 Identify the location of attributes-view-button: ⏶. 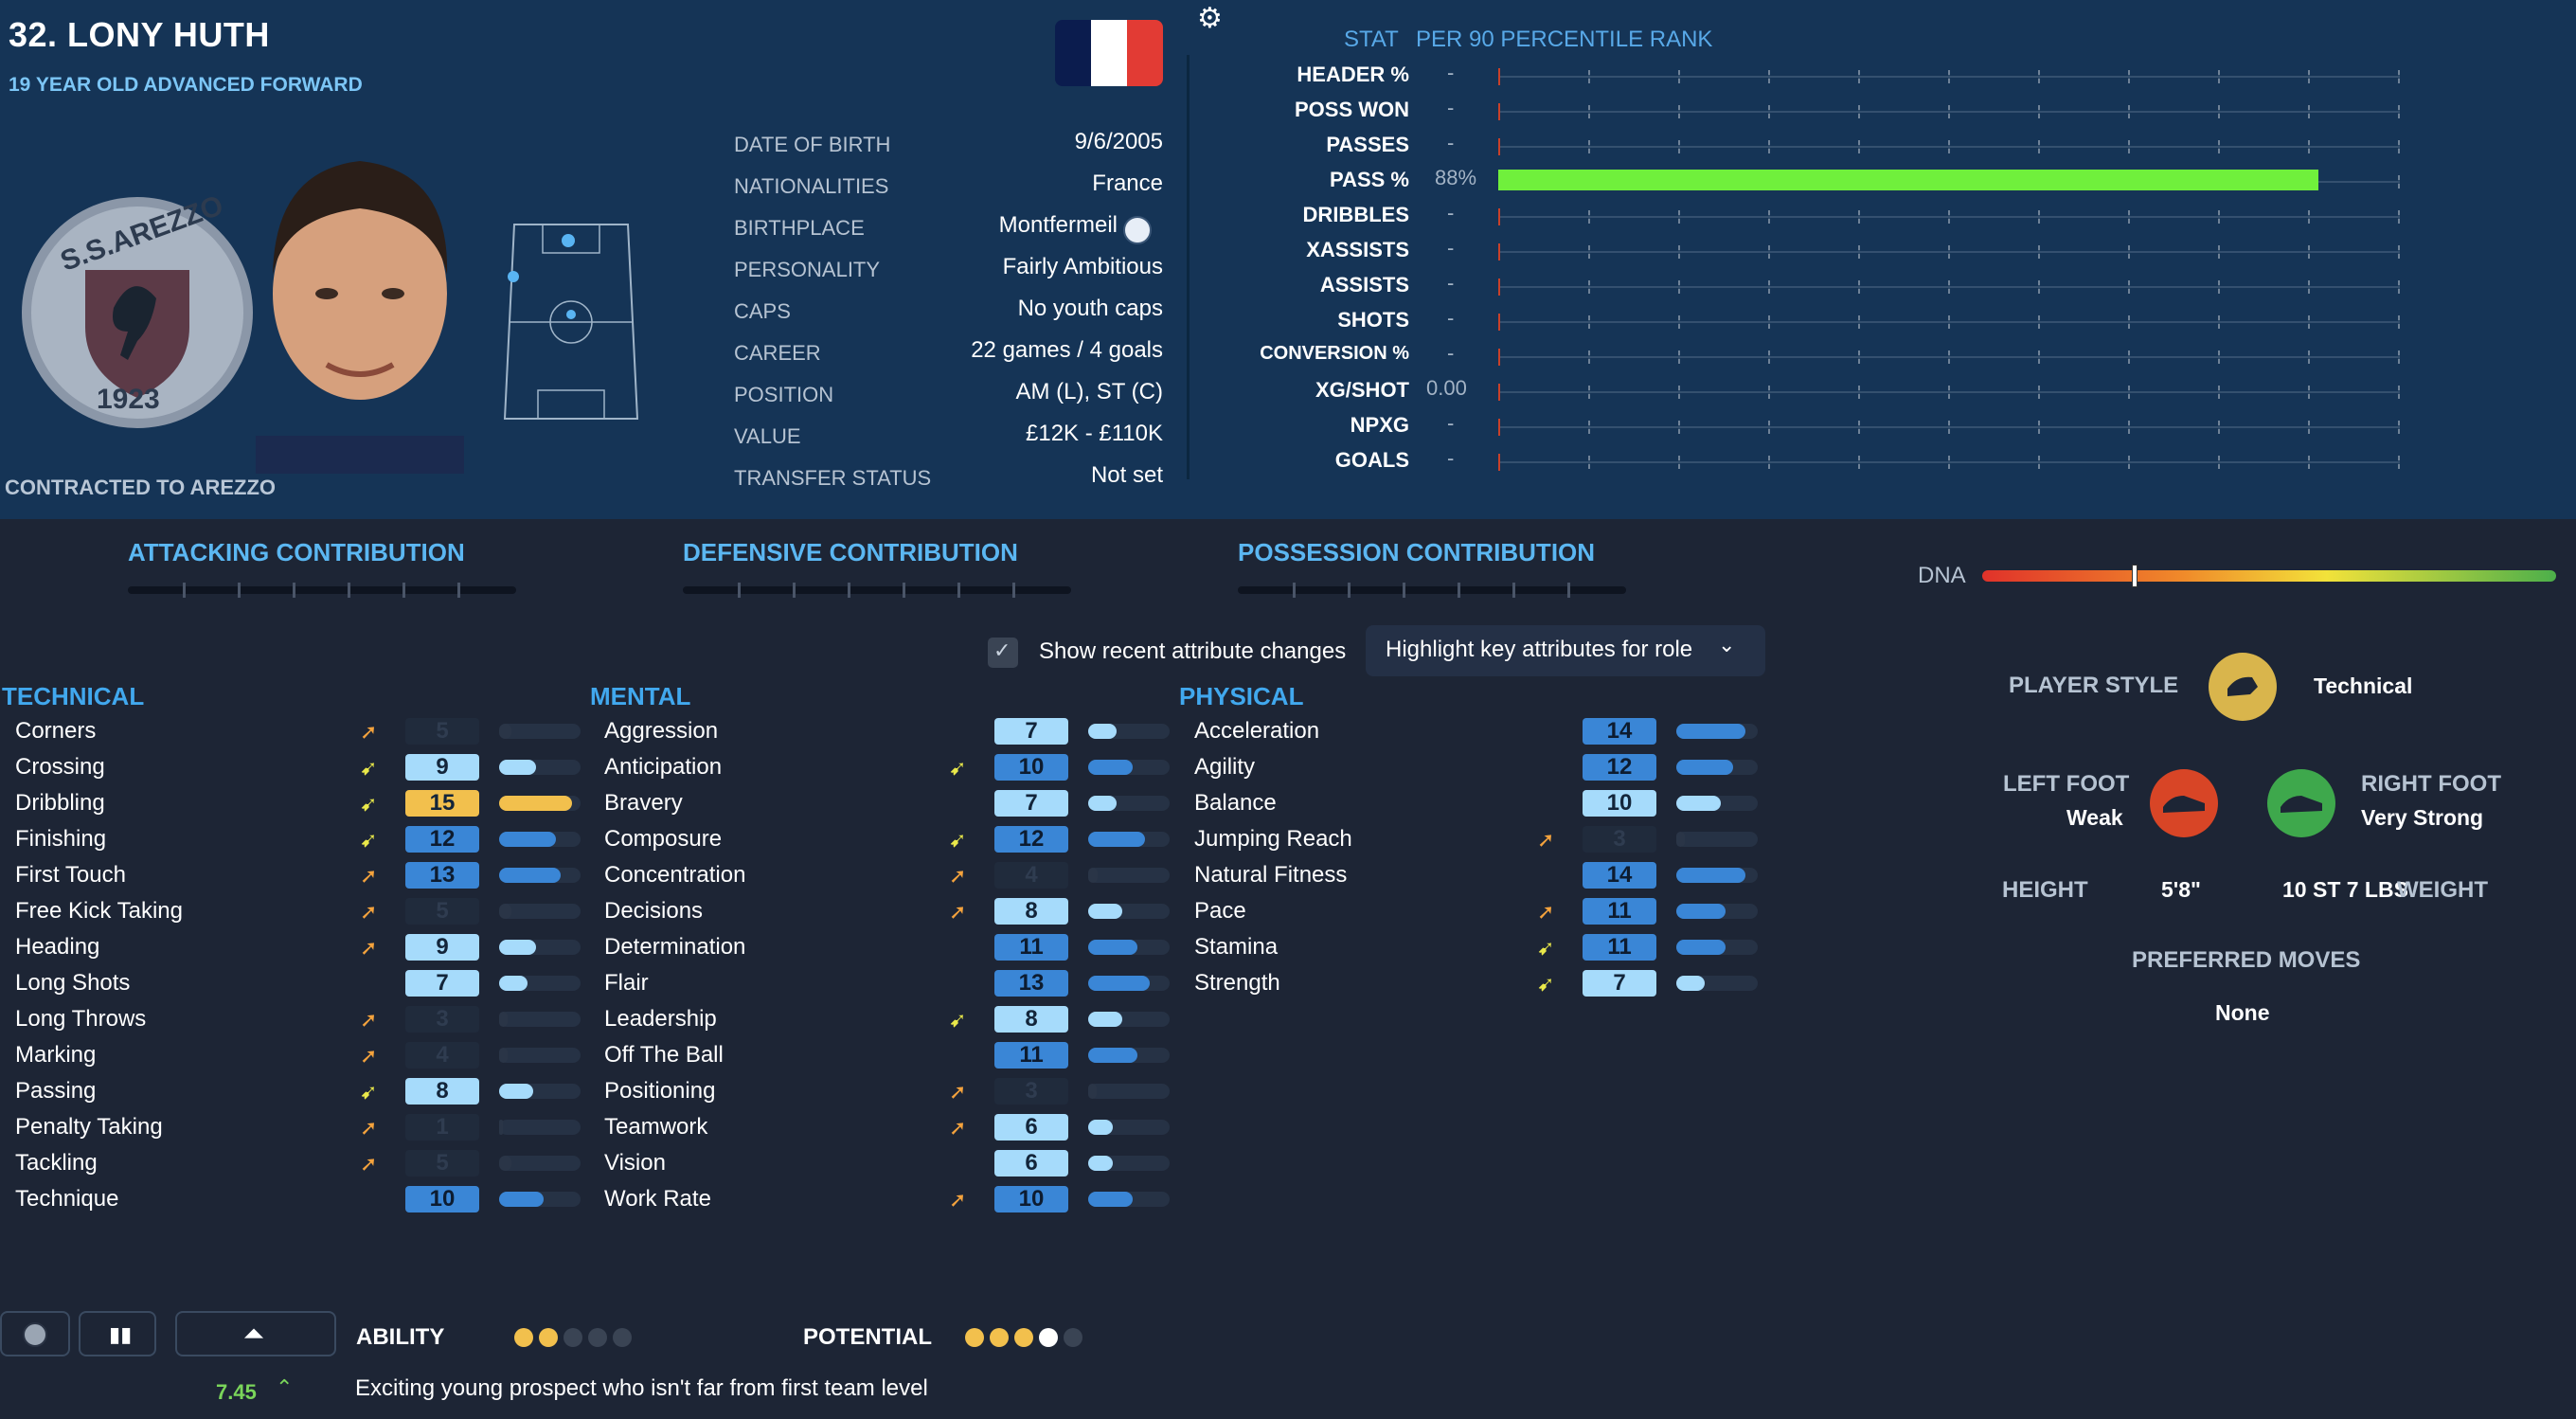
(255, 1334).